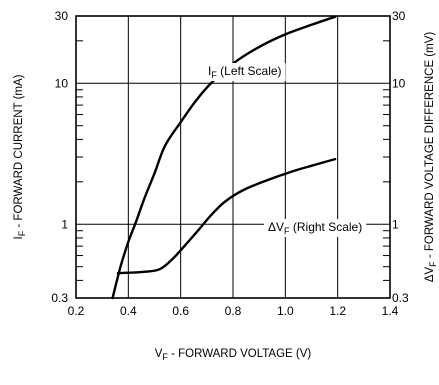  I want to click on y-right-tick-label: 1, so click(395, 224).